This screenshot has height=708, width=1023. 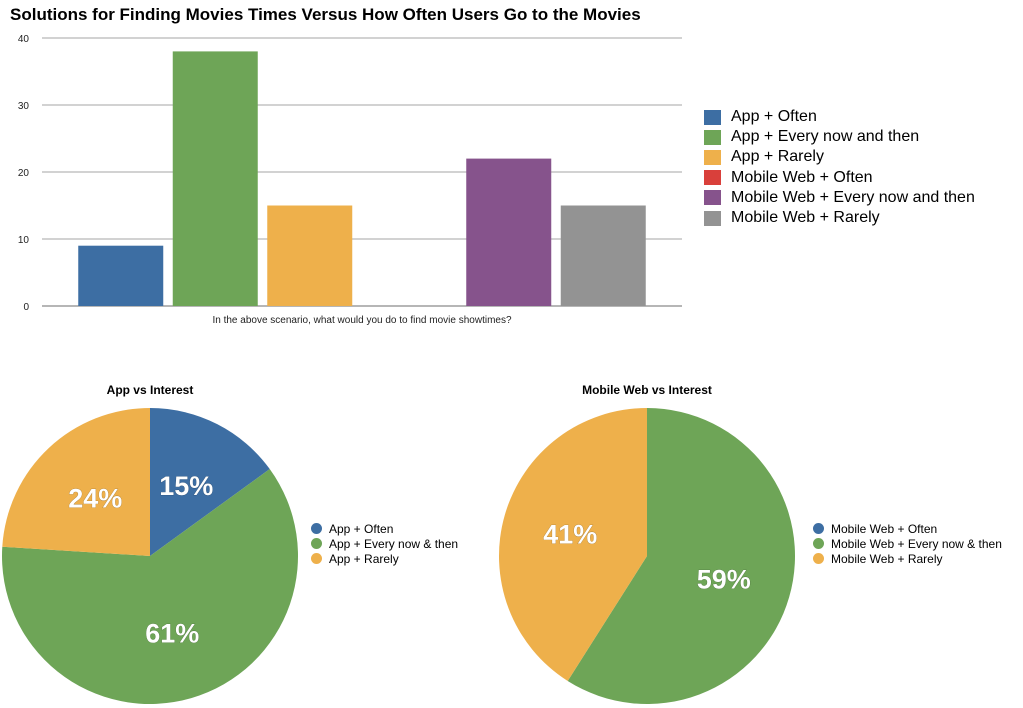 What do you see at coordinates (24, 39) in the screenshot?
I see `y-tick-label: 40` at bounding box center [24, 39].